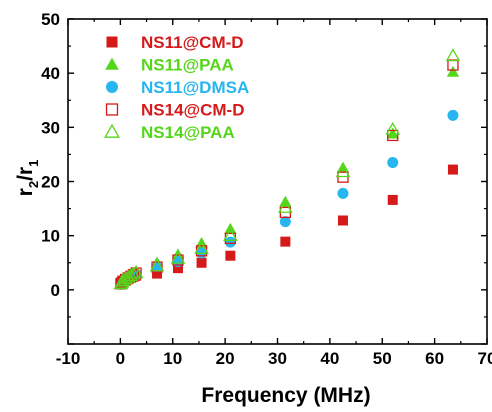 This screenshot has height=412, width=492. What do you see at coordinates (277, 358) in the screenshot?
I see `x-tick-label: 30` at bounding box center [277, 358].